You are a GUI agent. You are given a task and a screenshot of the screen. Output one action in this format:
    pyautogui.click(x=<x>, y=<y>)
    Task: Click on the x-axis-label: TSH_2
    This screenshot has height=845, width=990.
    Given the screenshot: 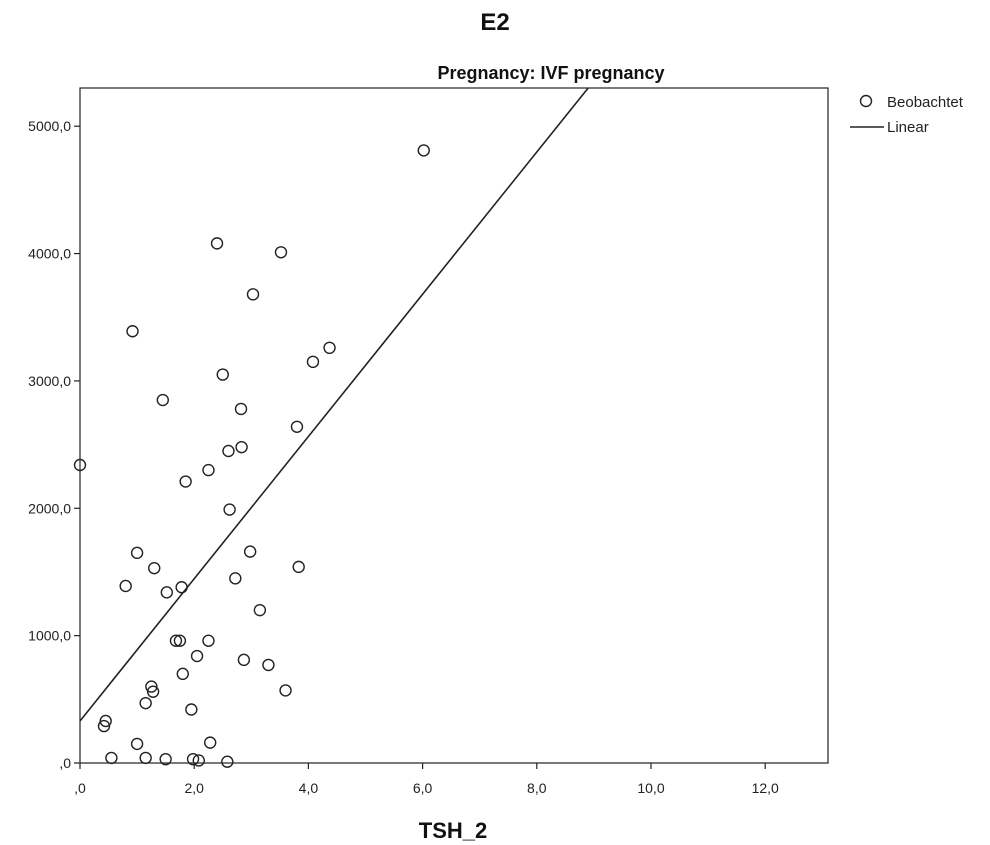 What is the action you would take?
    pyautogui.click(x=453, y=830)
    